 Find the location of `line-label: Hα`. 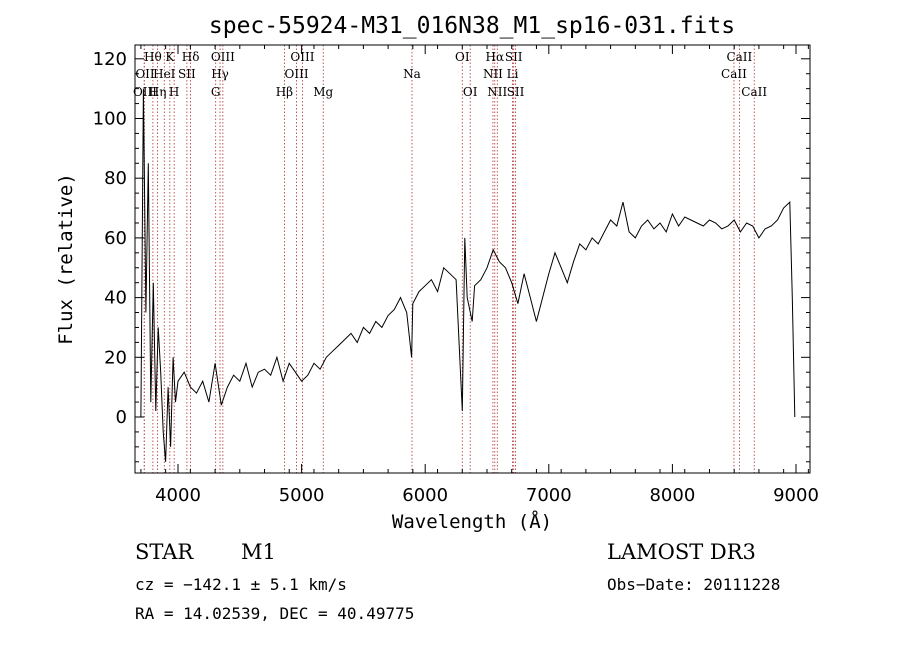

line-label: Hα is located at coordinates (494, 57).